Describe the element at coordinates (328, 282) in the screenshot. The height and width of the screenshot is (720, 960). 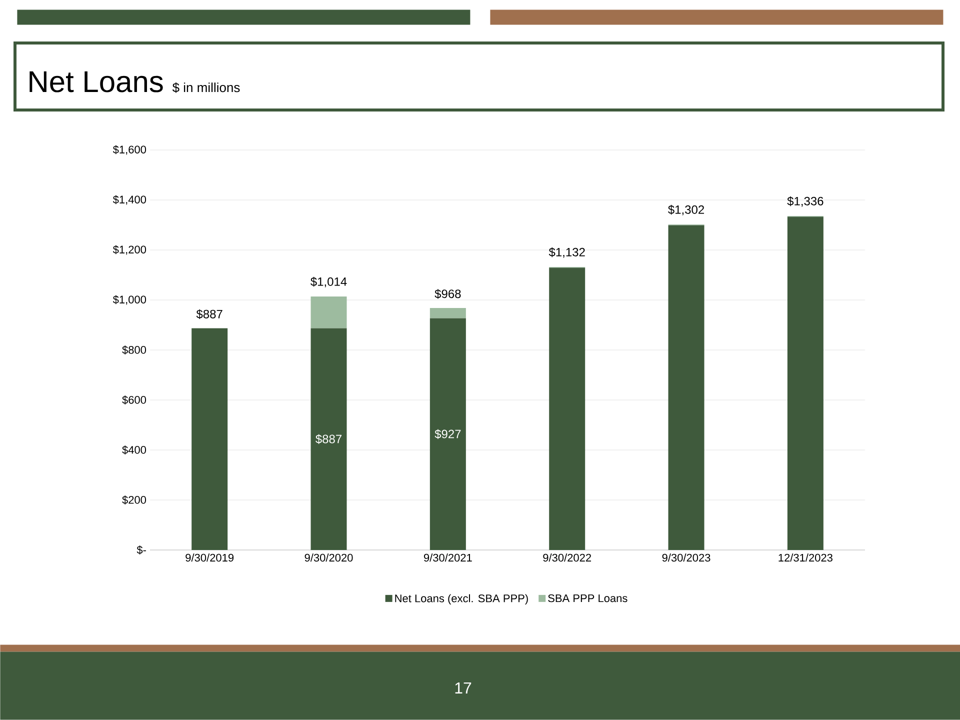
I see `total-label: $1,014` at that location.